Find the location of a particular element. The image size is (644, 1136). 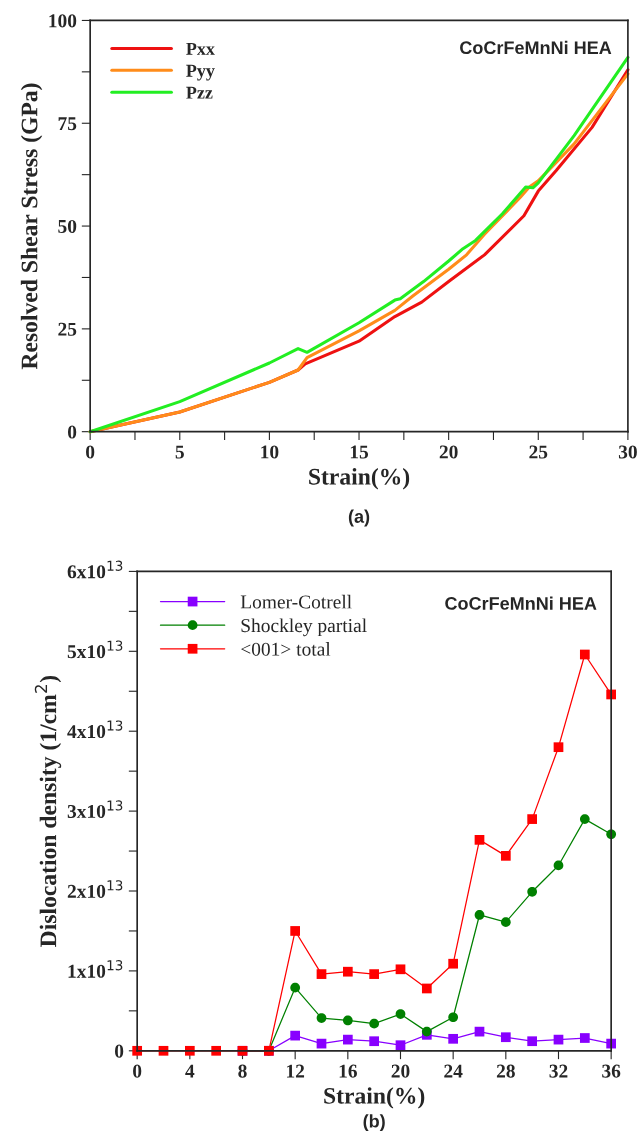

x-tick-label: 0 is located at coordinates (137, 1071).